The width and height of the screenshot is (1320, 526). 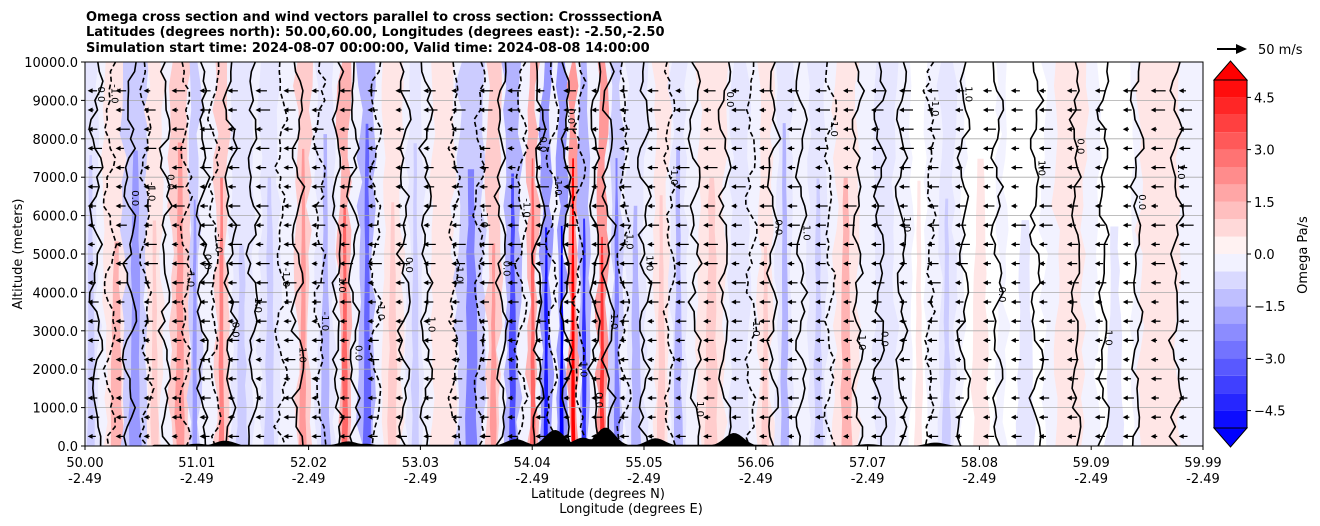 What do you see at coordinates (1230, 280) in the screenshot?
I see `colorbar-segment` at bounding box center [1230, 280].